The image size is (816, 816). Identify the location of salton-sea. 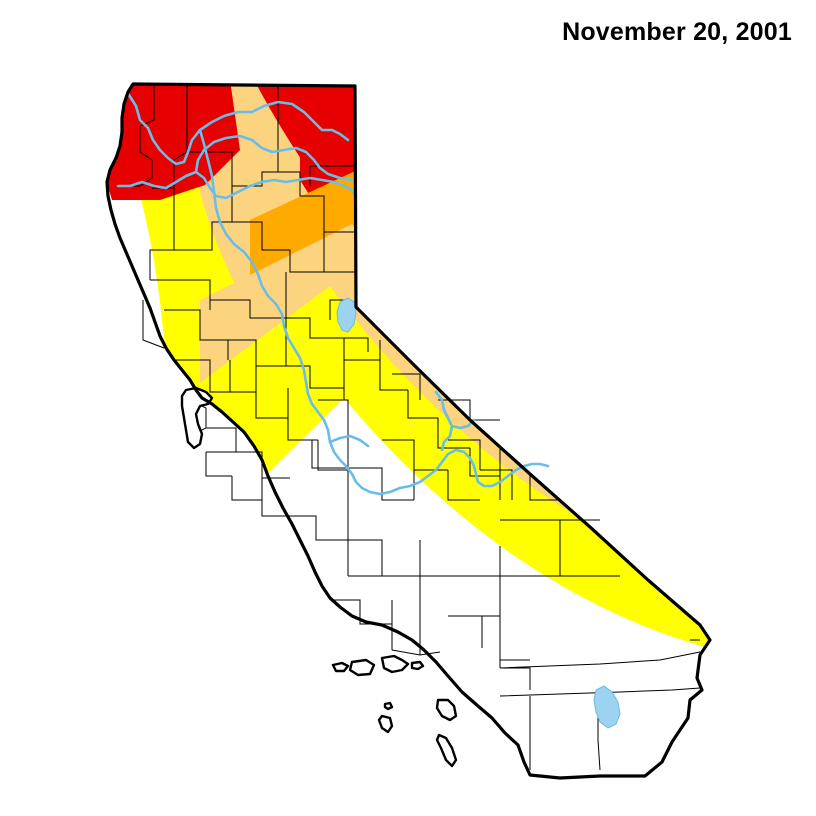
(607, 707).